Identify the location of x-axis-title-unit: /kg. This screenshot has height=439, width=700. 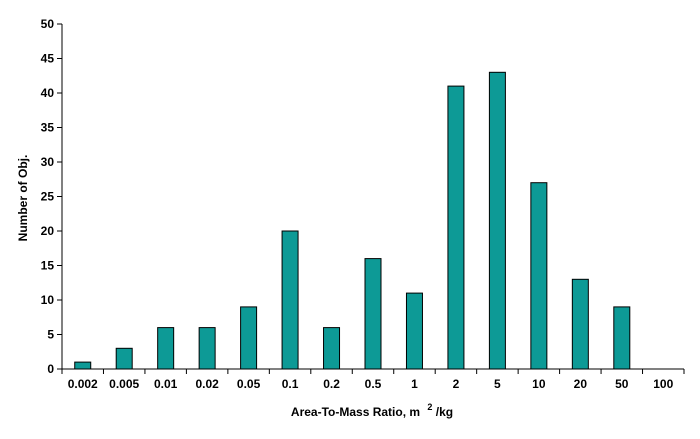
(444, 412).